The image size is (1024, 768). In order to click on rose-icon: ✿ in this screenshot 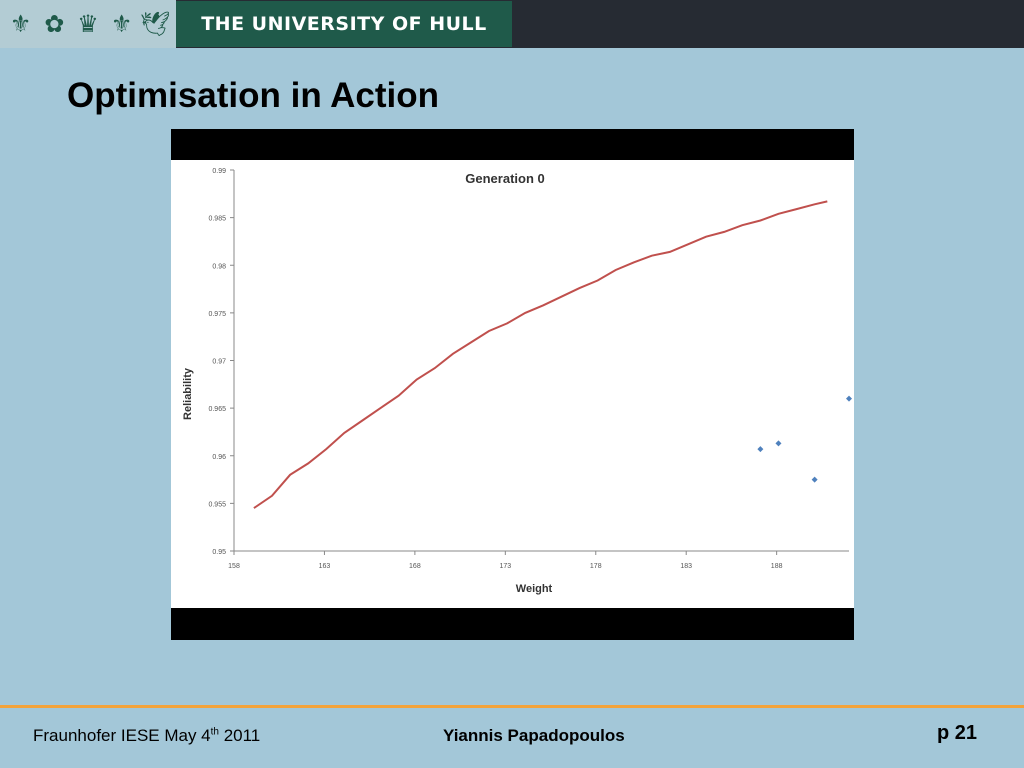, I will do `click(54, 24)`.